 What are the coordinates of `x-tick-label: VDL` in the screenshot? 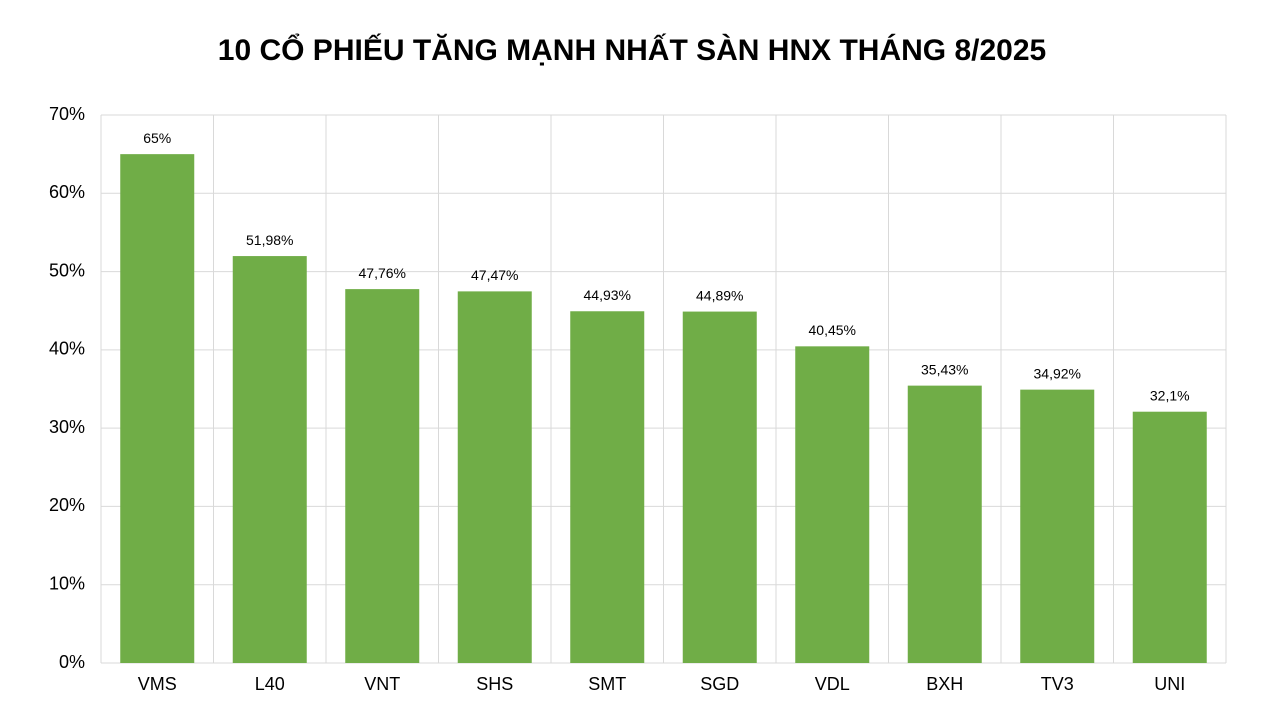 It's located at (832, 684).